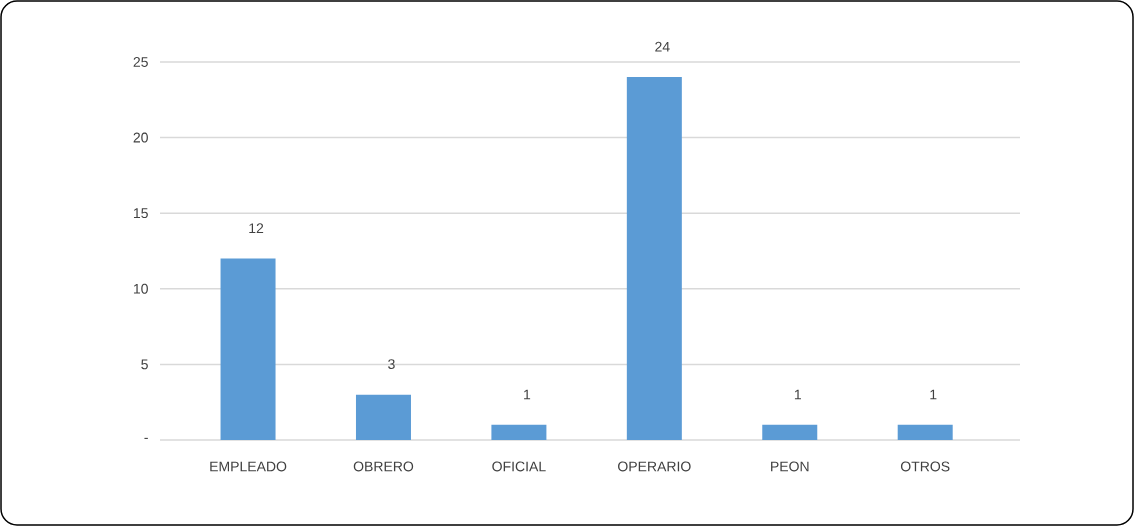  I want to click on x-tick-label: PEON, so click(790, 466).